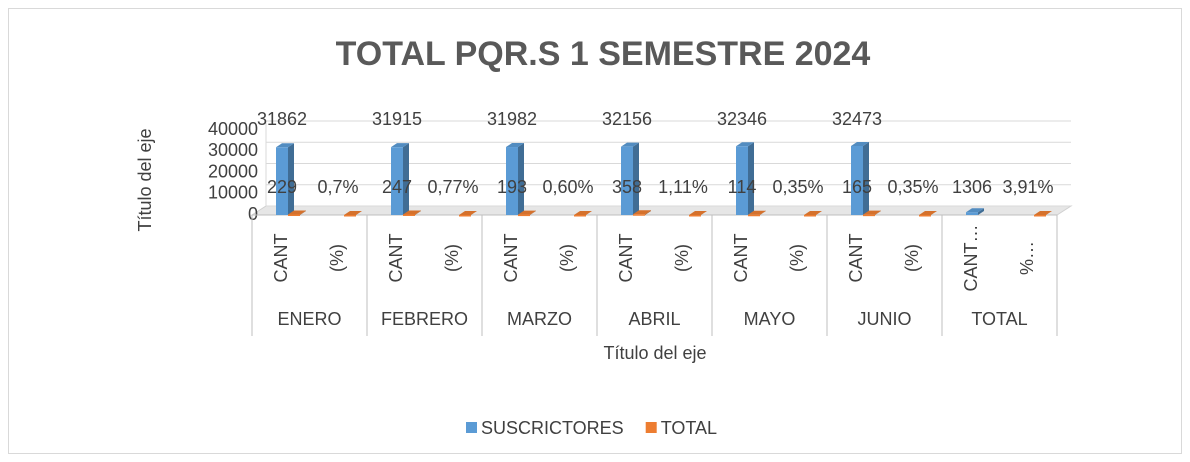 The width and height of the screenshot is (1190, 462). I want to click on data-label: 32473, so click(857, 119).